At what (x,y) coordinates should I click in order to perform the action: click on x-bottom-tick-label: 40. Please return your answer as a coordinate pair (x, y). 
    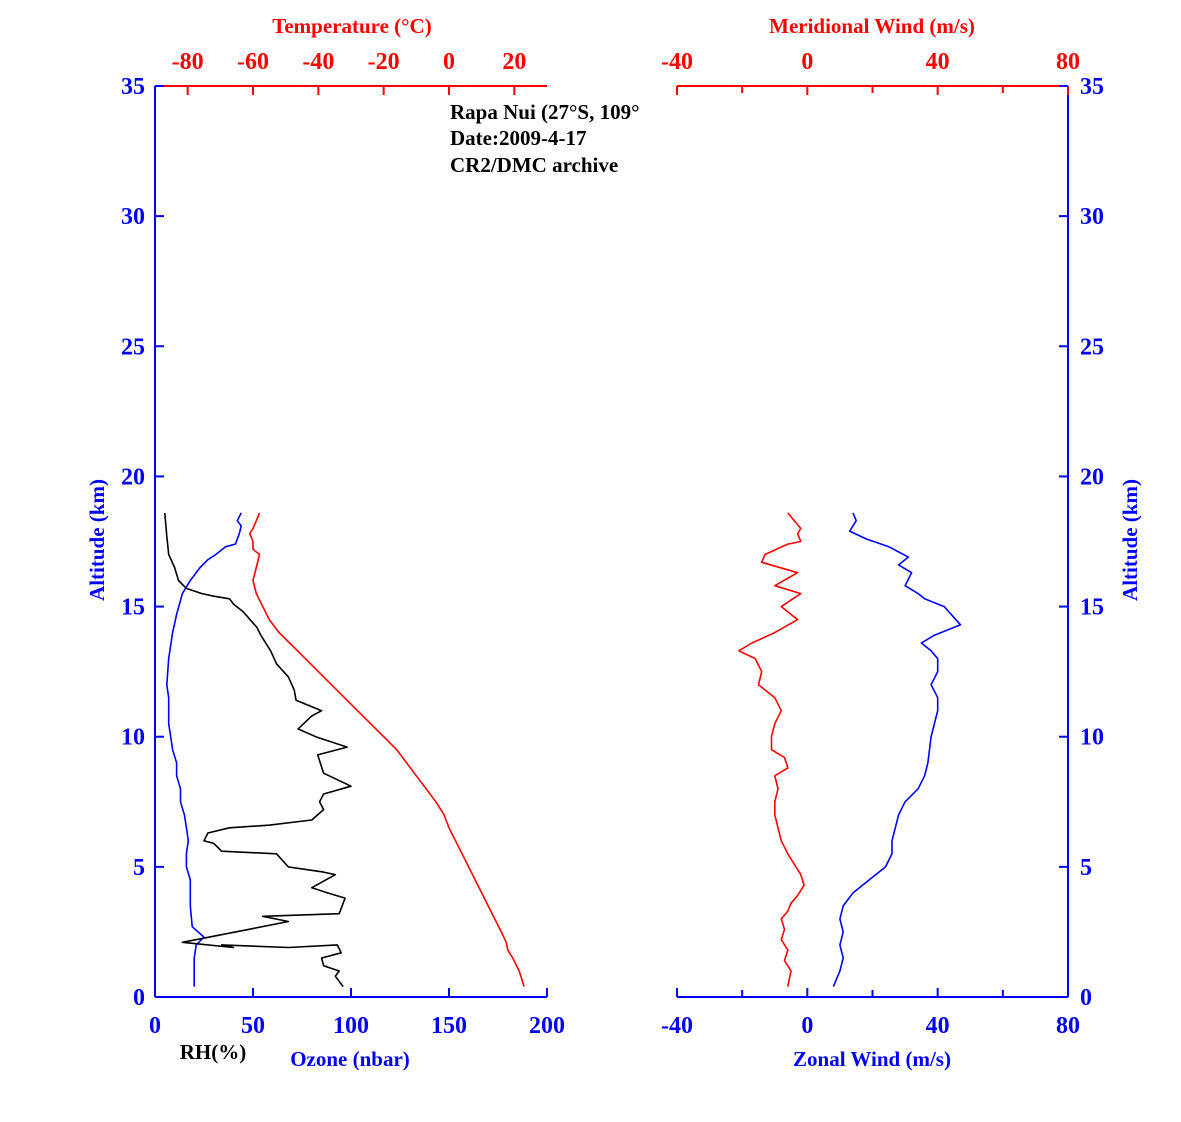
    Looking at the image, I should click on (938, 1026).